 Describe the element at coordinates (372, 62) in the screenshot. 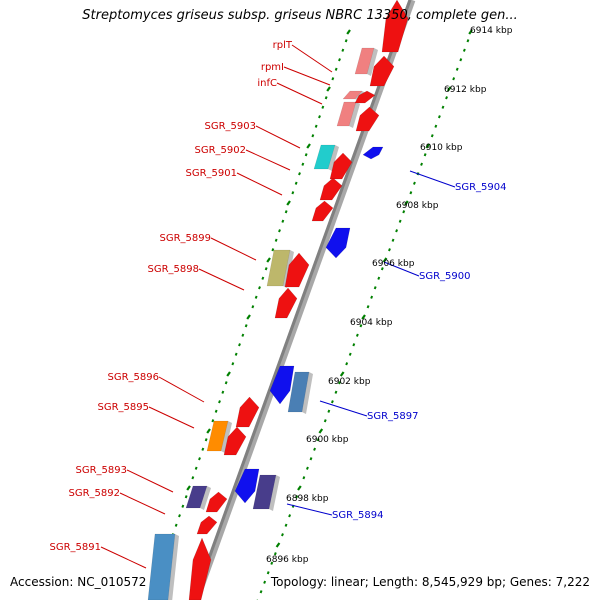

I see `gene-rplT-side` at that location.